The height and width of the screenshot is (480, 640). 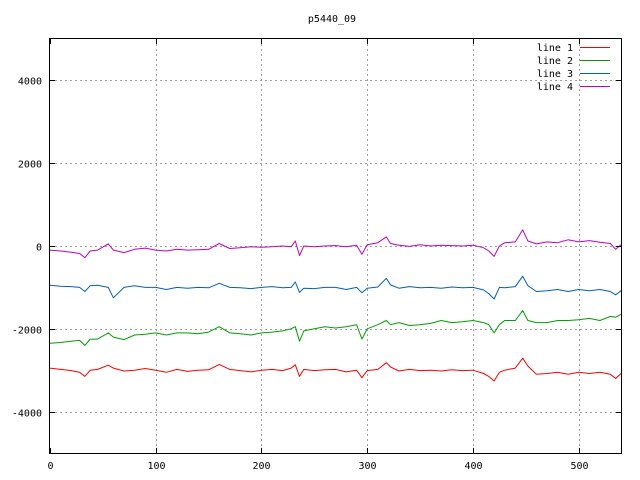 What do you see at coordinates (555, 74) in the screenshot?
I see `legend-label: line 3` at bounding box center [555, 74].